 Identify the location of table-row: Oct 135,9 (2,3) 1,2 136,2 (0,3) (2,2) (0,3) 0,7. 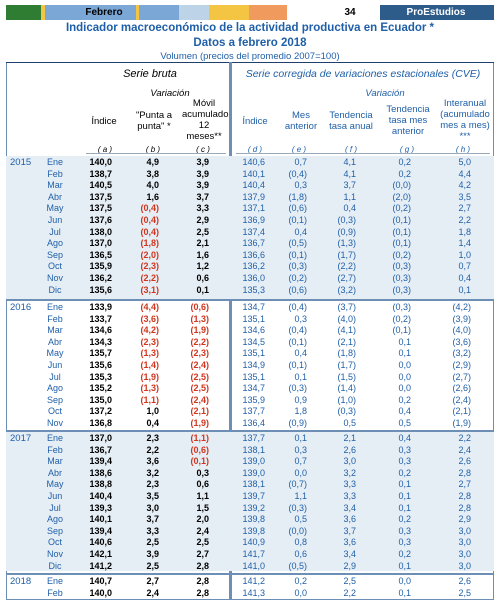
(250, 267).